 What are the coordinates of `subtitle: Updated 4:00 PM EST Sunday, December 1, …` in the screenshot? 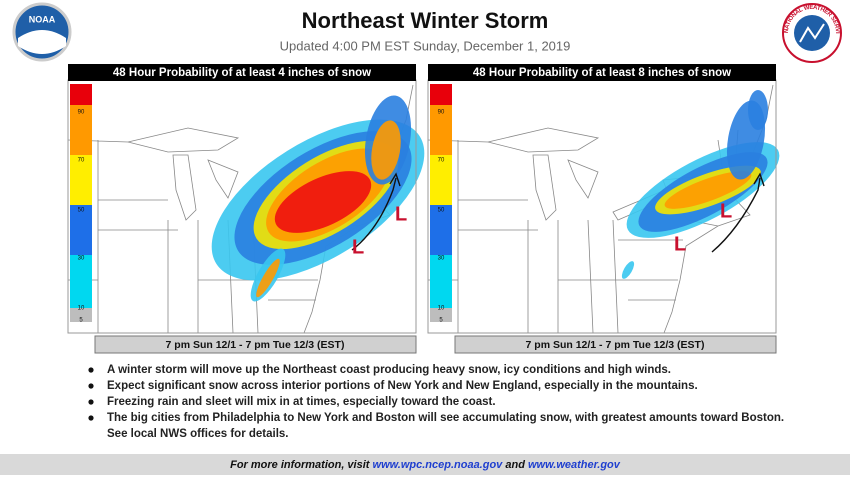 It's located at (425, 45).